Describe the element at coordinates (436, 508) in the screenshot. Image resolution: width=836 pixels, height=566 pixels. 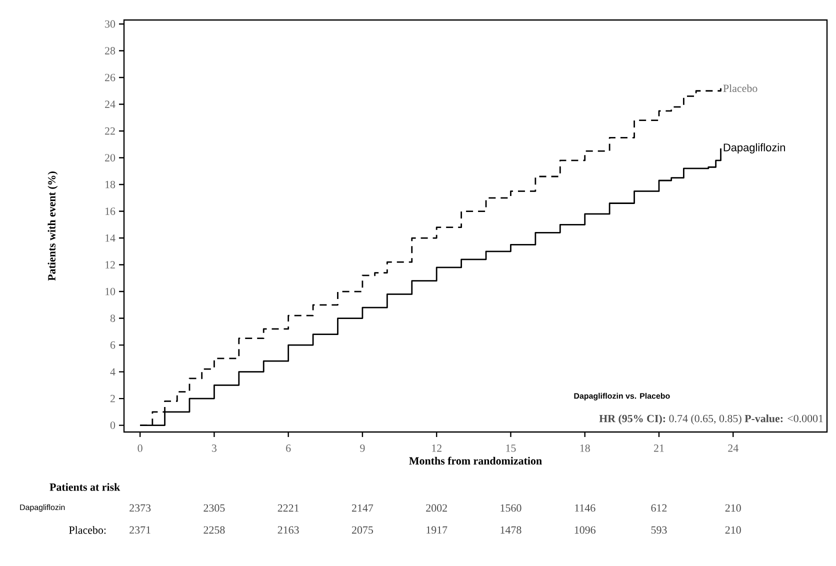
I see `text: 2002` at that location.